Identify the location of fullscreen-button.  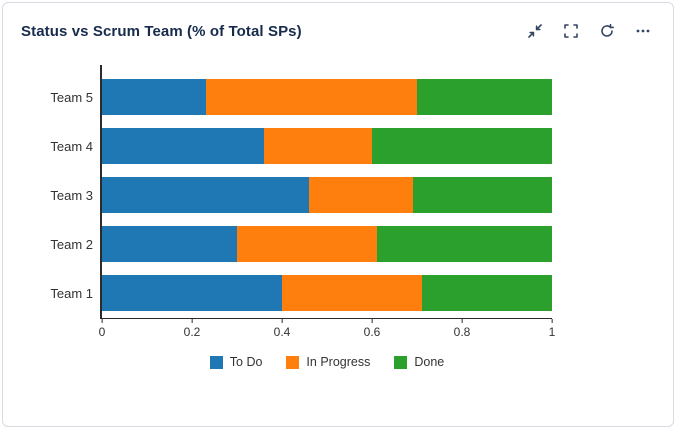
(571, 31).